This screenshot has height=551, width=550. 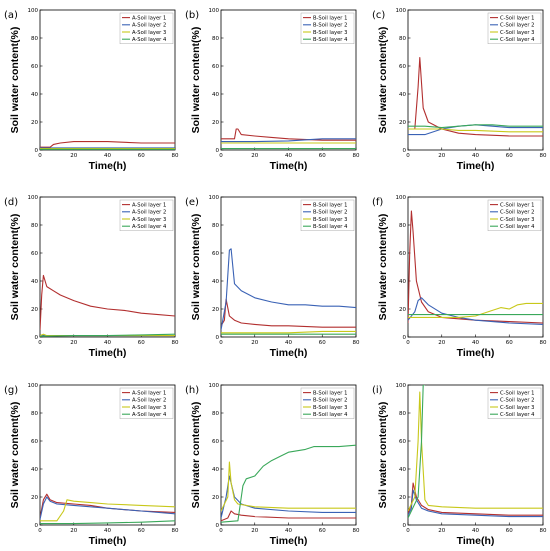 I want to click on panel-label: (e), so click(x=192, y=202).